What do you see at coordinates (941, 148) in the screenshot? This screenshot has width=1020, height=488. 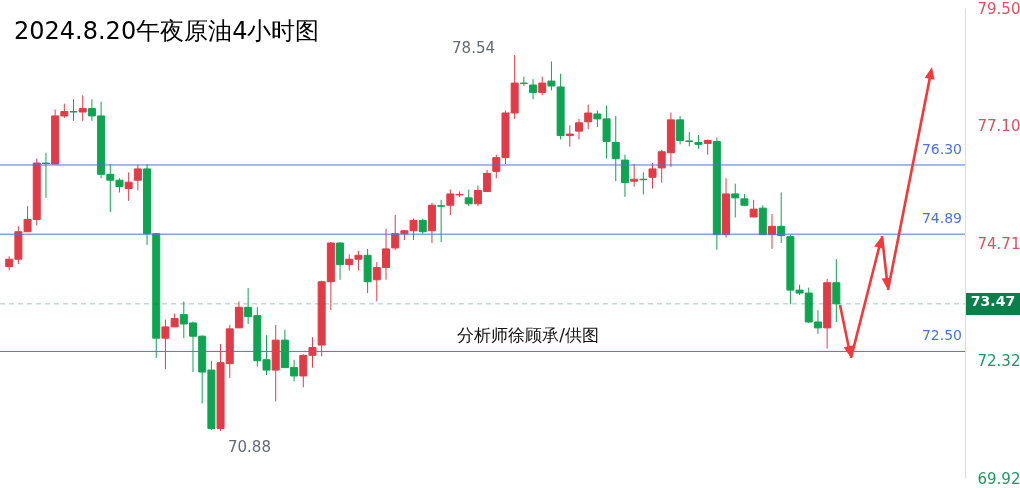 I see `ref-line-label: 76.30` at bounding box center [941, 148].